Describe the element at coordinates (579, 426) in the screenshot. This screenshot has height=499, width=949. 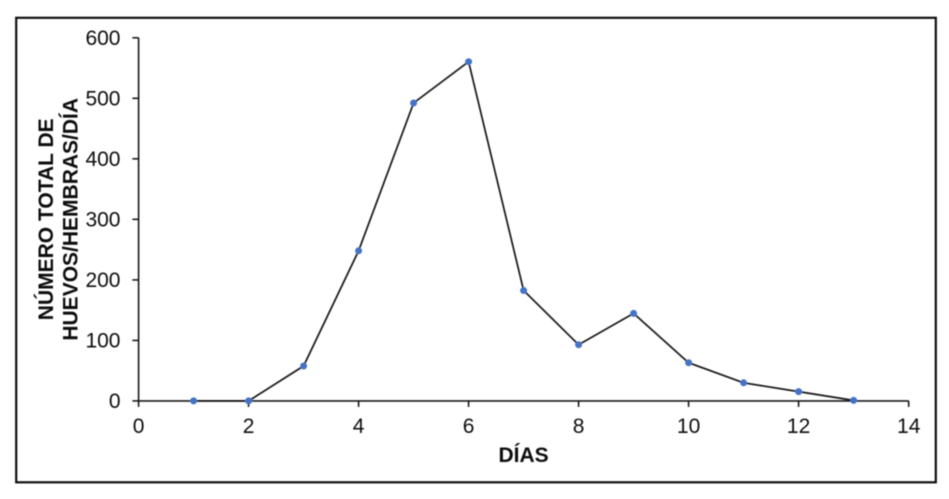
I see `svg-text: 8` at that location.